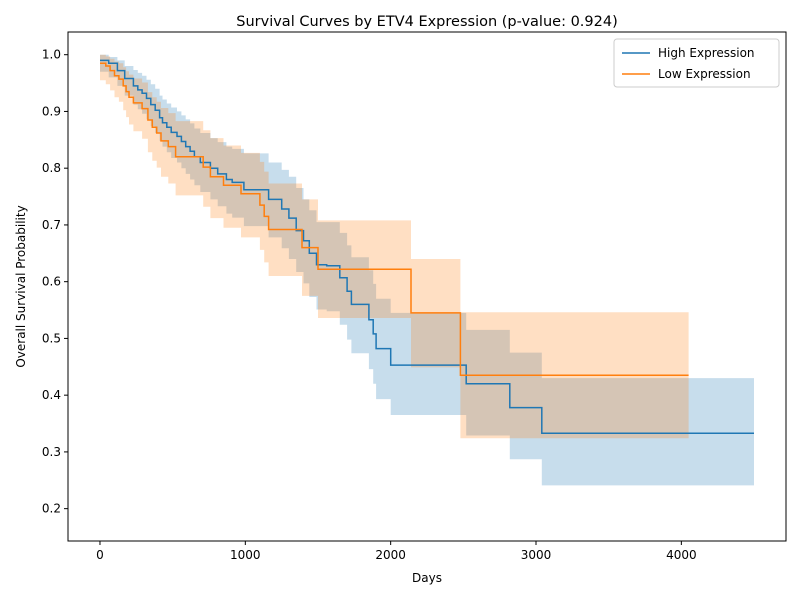 Image resolution: width=800 pixels, height=600 pixels. I want to click on legend-label: Low Expression, so click(704, 74).